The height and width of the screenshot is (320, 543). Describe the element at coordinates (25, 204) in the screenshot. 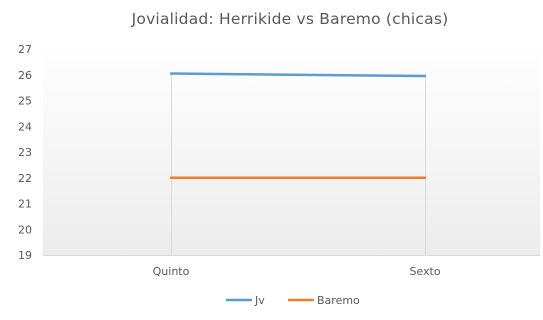

I see `y-tick-label: 21` at that location.